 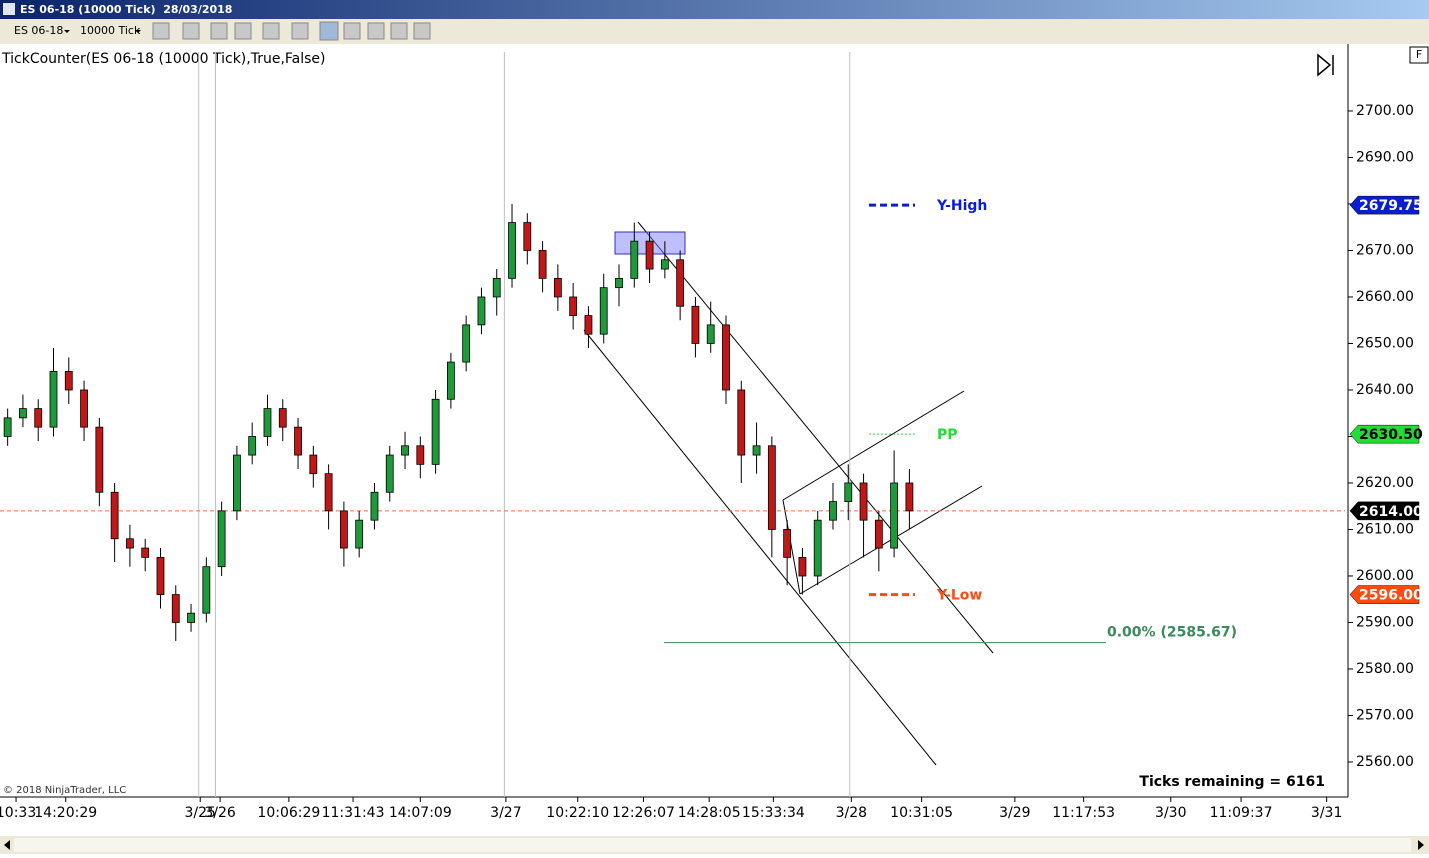 I want to click on x-tick-label: 3/26, so click(x=220, y=813).